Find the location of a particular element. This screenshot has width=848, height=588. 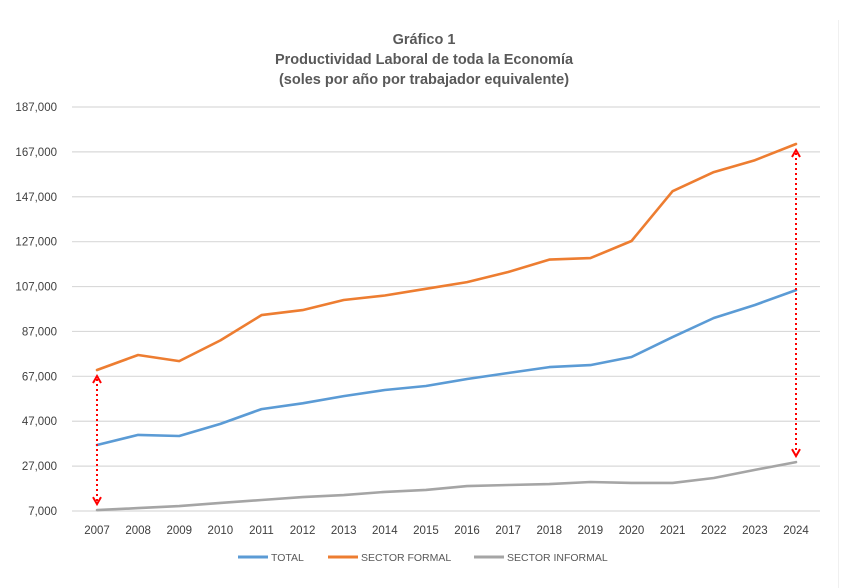

x-tick-label: 2023 is located at coordinates (755, 531).